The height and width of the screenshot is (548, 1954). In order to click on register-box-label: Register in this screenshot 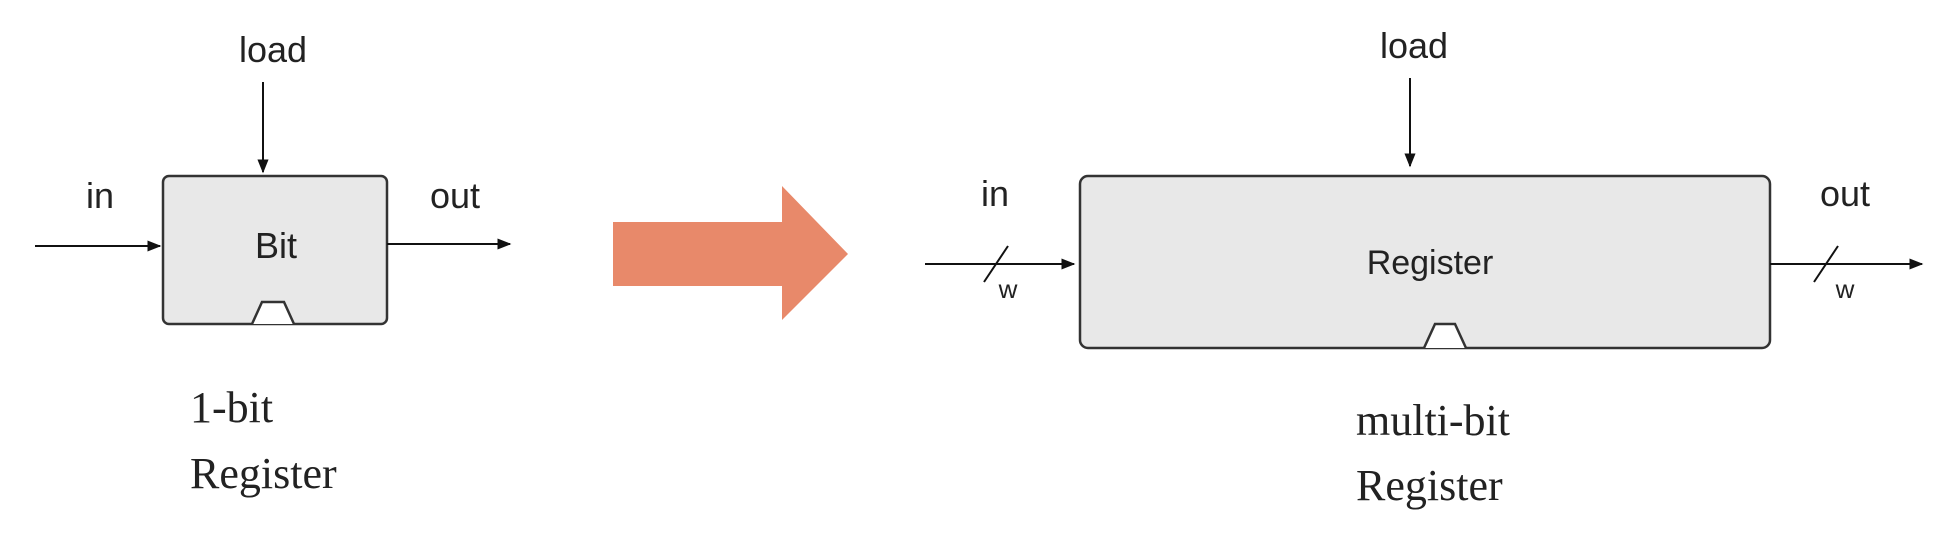, I will do `click(1430, 263)`.